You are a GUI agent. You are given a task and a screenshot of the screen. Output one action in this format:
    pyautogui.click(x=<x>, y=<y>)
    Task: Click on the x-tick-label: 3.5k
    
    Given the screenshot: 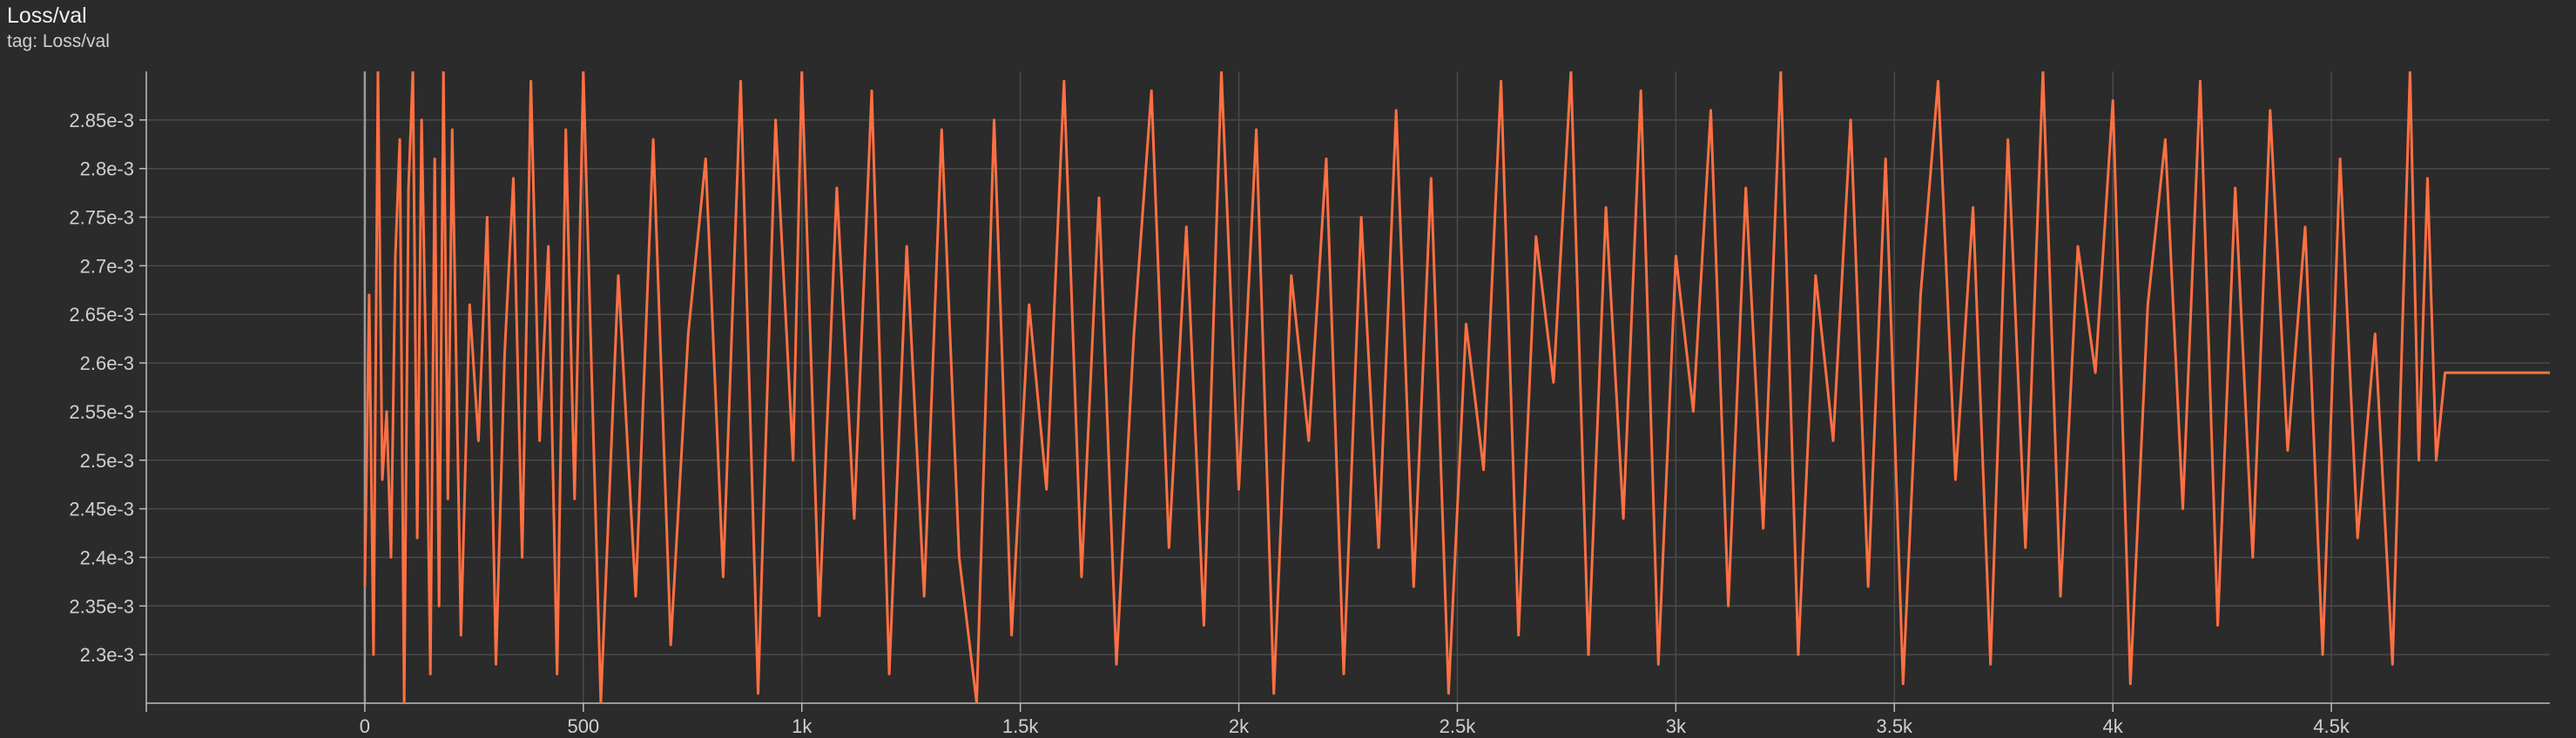 What is the action you would take?
    pyautogui.click(x=1895, y=726)
    